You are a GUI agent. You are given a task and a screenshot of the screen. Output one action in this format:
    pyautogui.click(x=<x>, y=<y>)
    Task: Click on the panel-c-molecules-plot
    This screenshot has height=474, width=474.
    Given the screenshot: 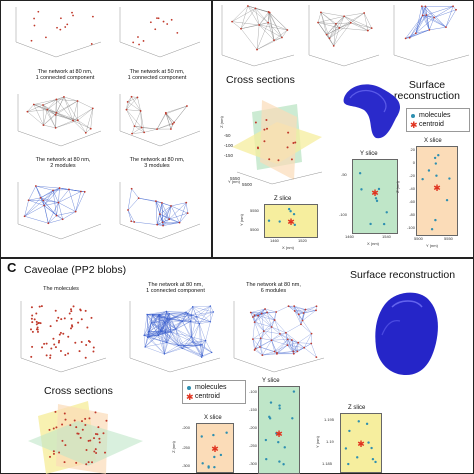 What is the action you would take?
    pyautogui.click(x=63, y=337)
    